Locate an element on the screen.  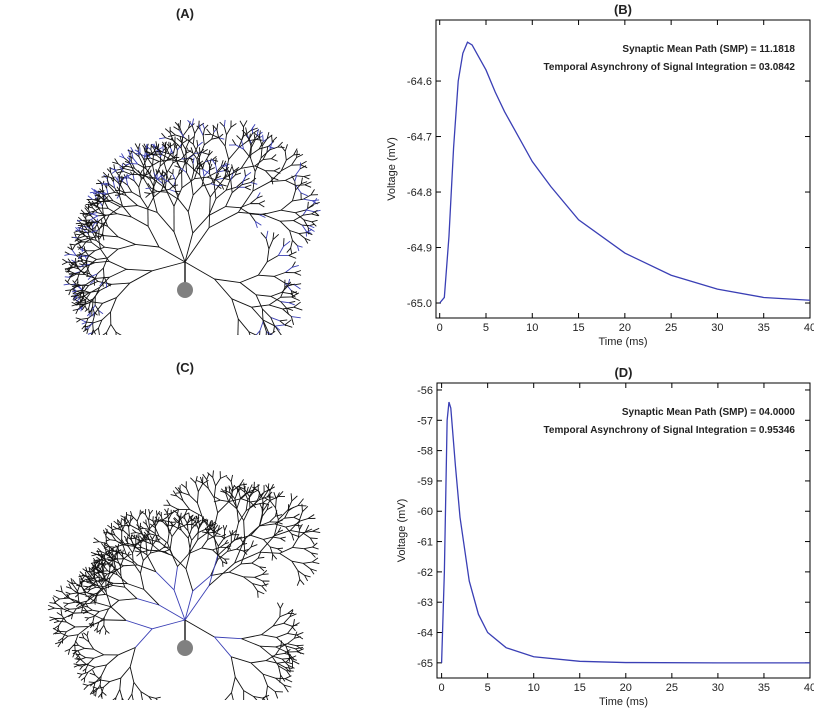
x-tick-label: 30 is located at coordinates (718, 688).